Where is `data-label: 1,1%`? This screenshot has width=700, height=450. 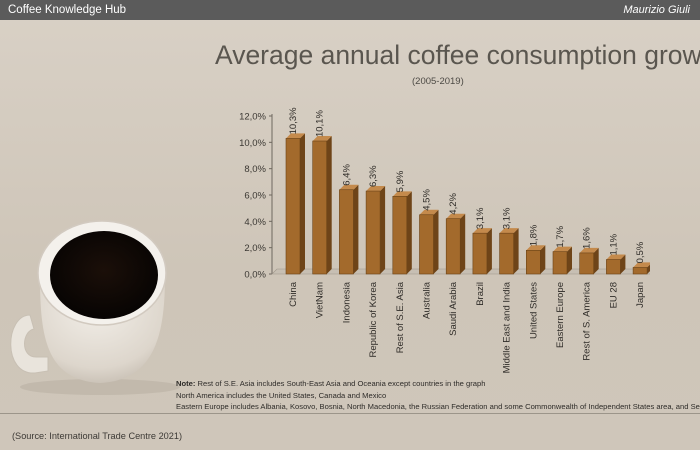 data-label: 1,1% is located at coordinates (613, 244).